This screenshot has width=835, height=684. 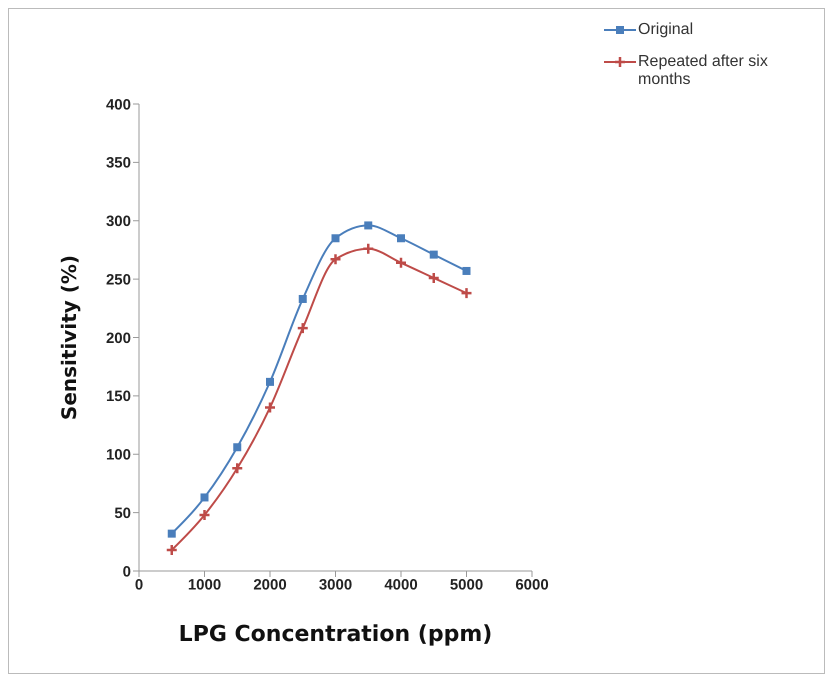 What do you see at coordinates (118, 163) in the screenshot?
I see `y-tick-label: 350` at bounding box center [118, 163].